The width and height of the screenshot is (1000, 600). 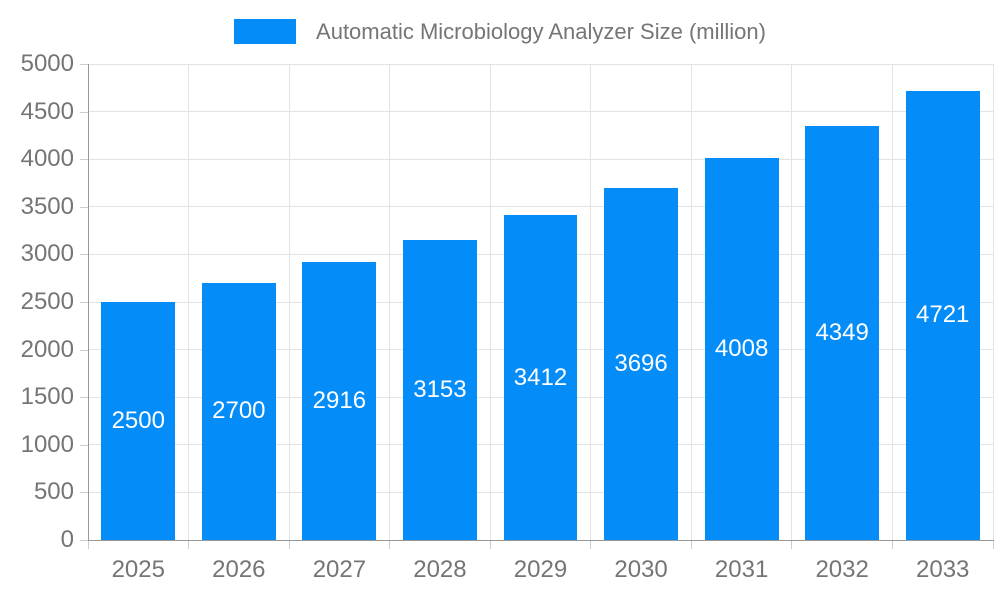 I want to click on y-axis-label: 0, so click(x=67, y=539).